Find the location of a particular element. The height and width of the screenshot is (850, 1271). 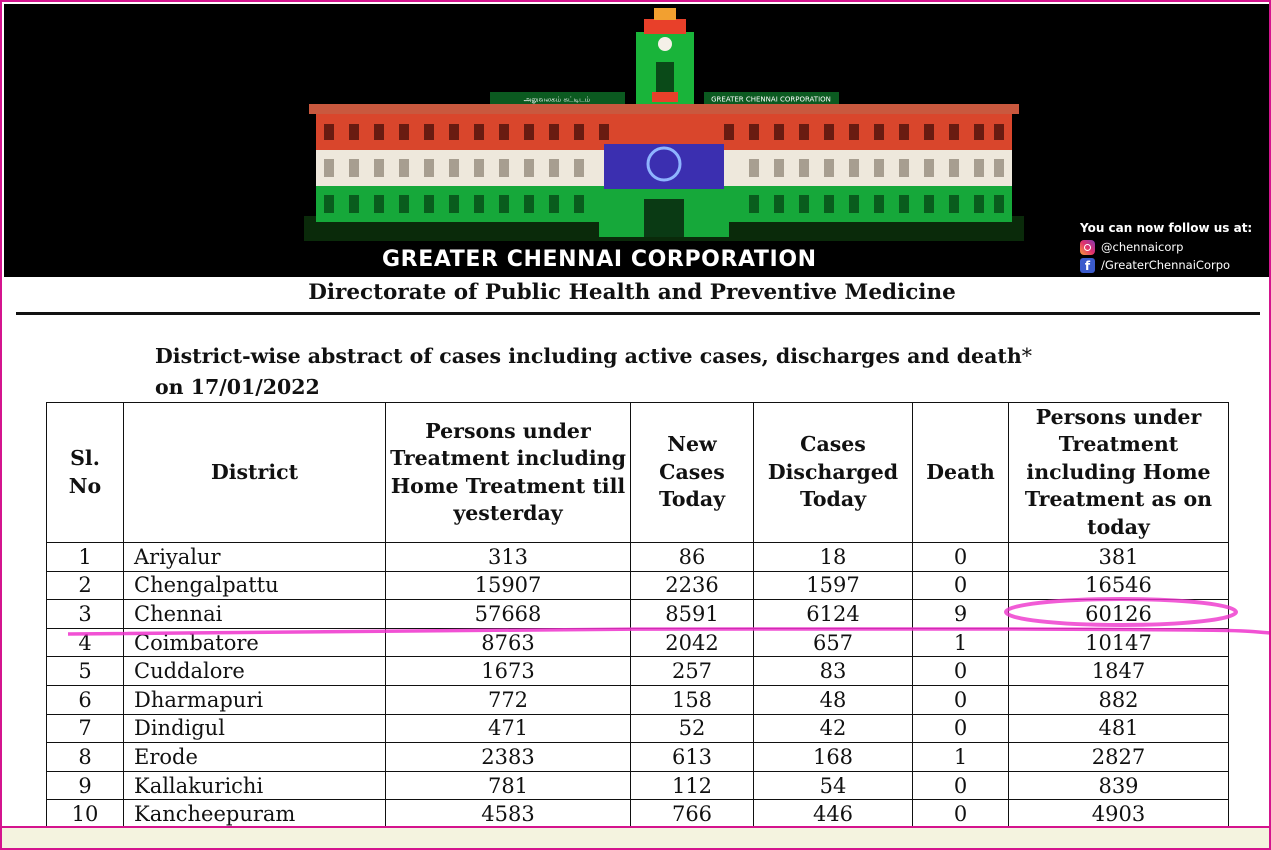

table-row: 5 Cuddalore 1673 257 83 0 1847 is located at coordinates (637, 671).